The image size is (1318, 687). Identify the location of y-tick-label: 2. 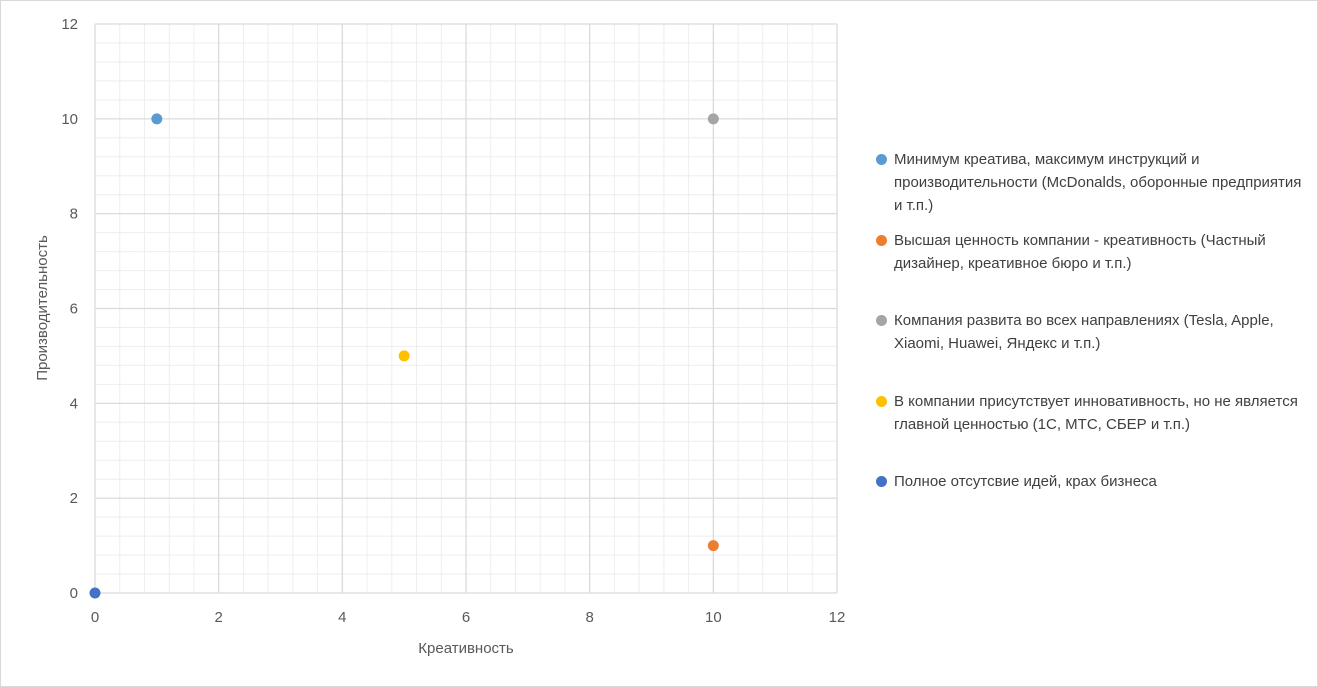
(74, 498).